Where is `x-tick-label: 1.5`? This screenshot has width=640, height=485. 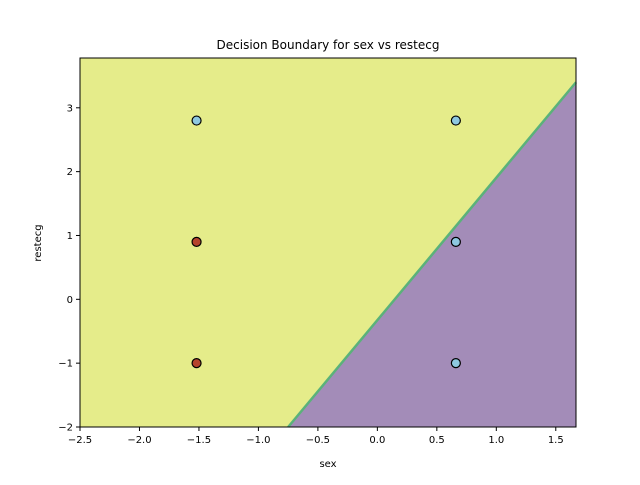 x-tick-label: 1.5 is located at coordinates (556, 440).